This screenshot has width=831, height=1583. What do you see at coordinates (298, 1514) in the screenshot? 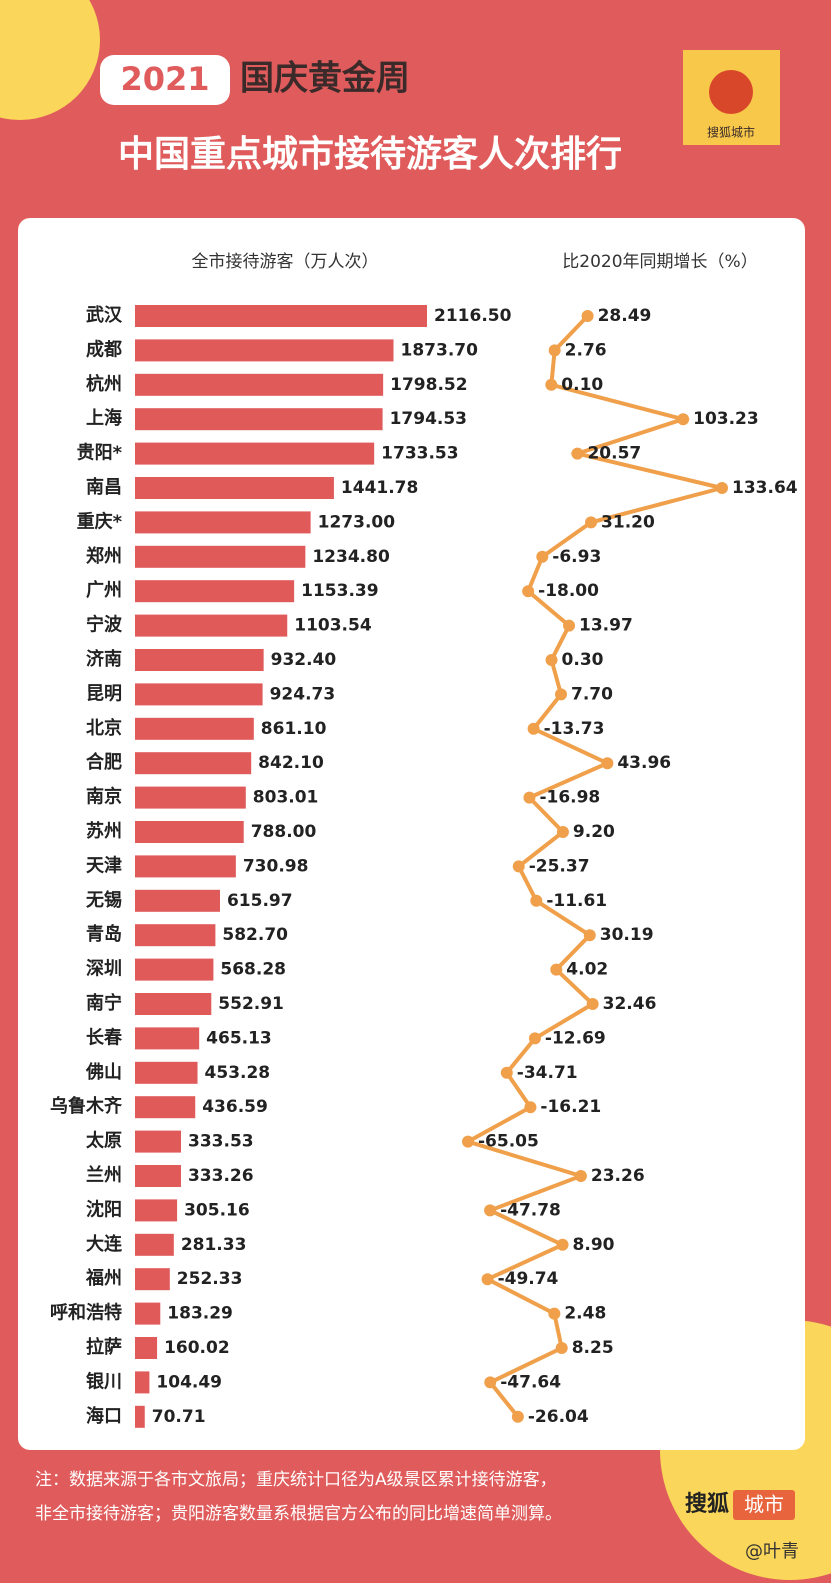
I see `note: 非全市接待游客；贵阳游客数量系根据官方公布的同比增速简单测算。` at bounding box center [298, 1514].